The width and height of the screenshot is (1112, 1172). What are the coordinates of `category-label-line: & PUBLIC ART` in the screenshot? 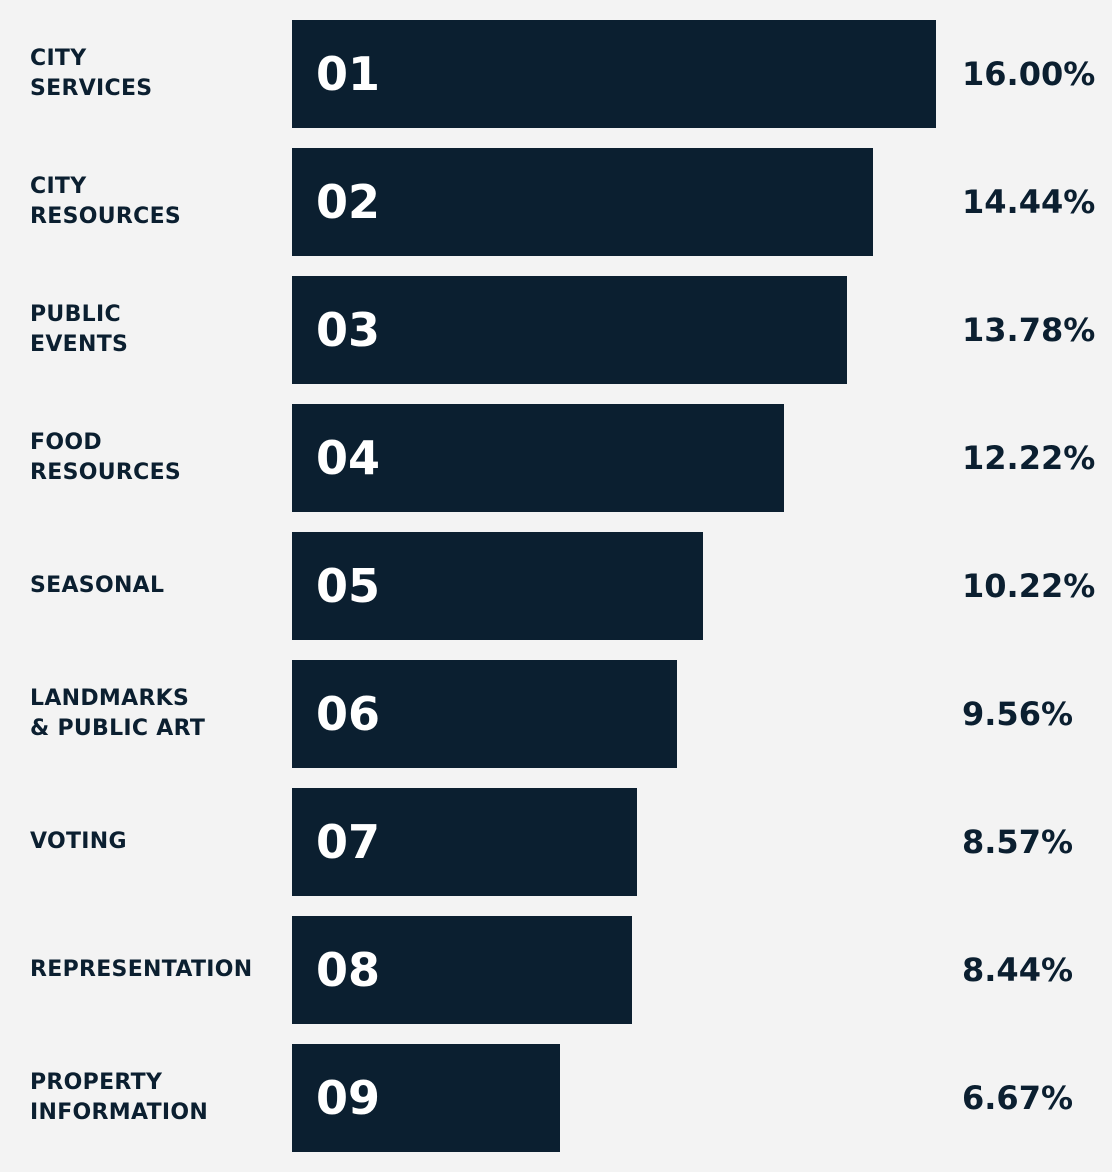 It's located at (118, 728).